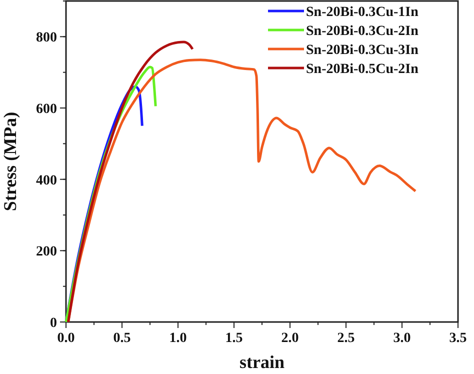 The height and width of the screenshot is (374, 474). What do you see at coordinates (46, 109) in the screenshot?
I see `y-tick-label: 600` at bounding box center [46, 109].